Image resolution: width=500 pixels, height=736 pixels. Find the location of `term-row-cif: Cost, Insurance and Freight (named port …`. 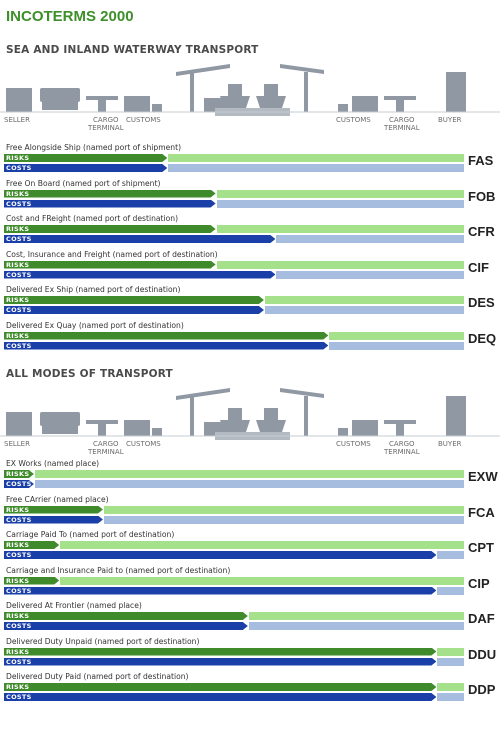

term-row-cif: Cost, Insurance and Freight (named port … is located at coordinates (250, 267).